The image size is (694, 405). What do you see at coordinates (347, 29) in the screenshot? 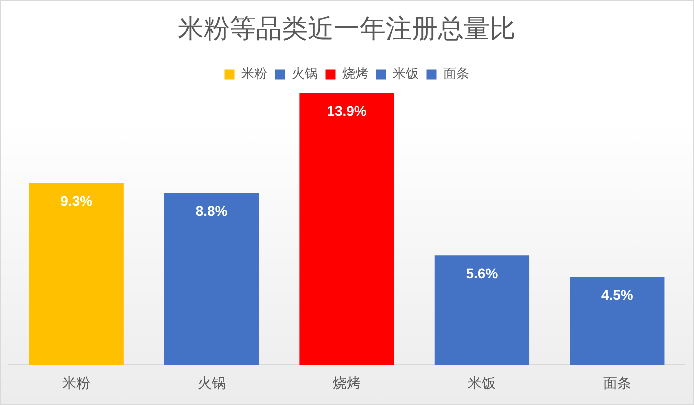
I see `chart-title: 米粉等品类近一年注册总量比` at bounding box center [347, 29].